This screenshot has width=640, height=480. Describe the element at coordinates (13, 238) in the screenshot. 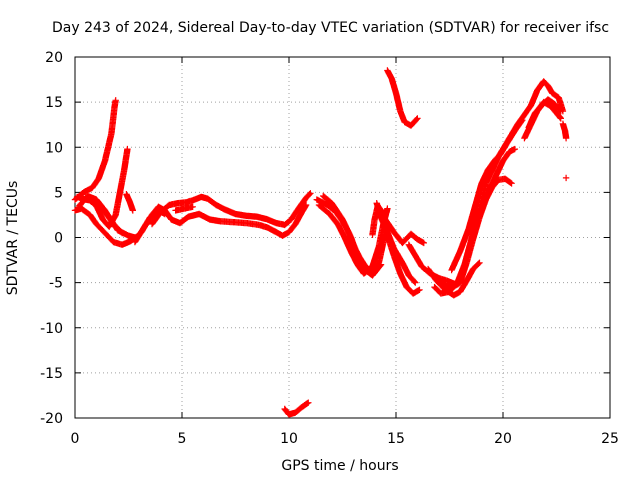

I see `y-axis-label: SDTVAR / TECUs` at that location.